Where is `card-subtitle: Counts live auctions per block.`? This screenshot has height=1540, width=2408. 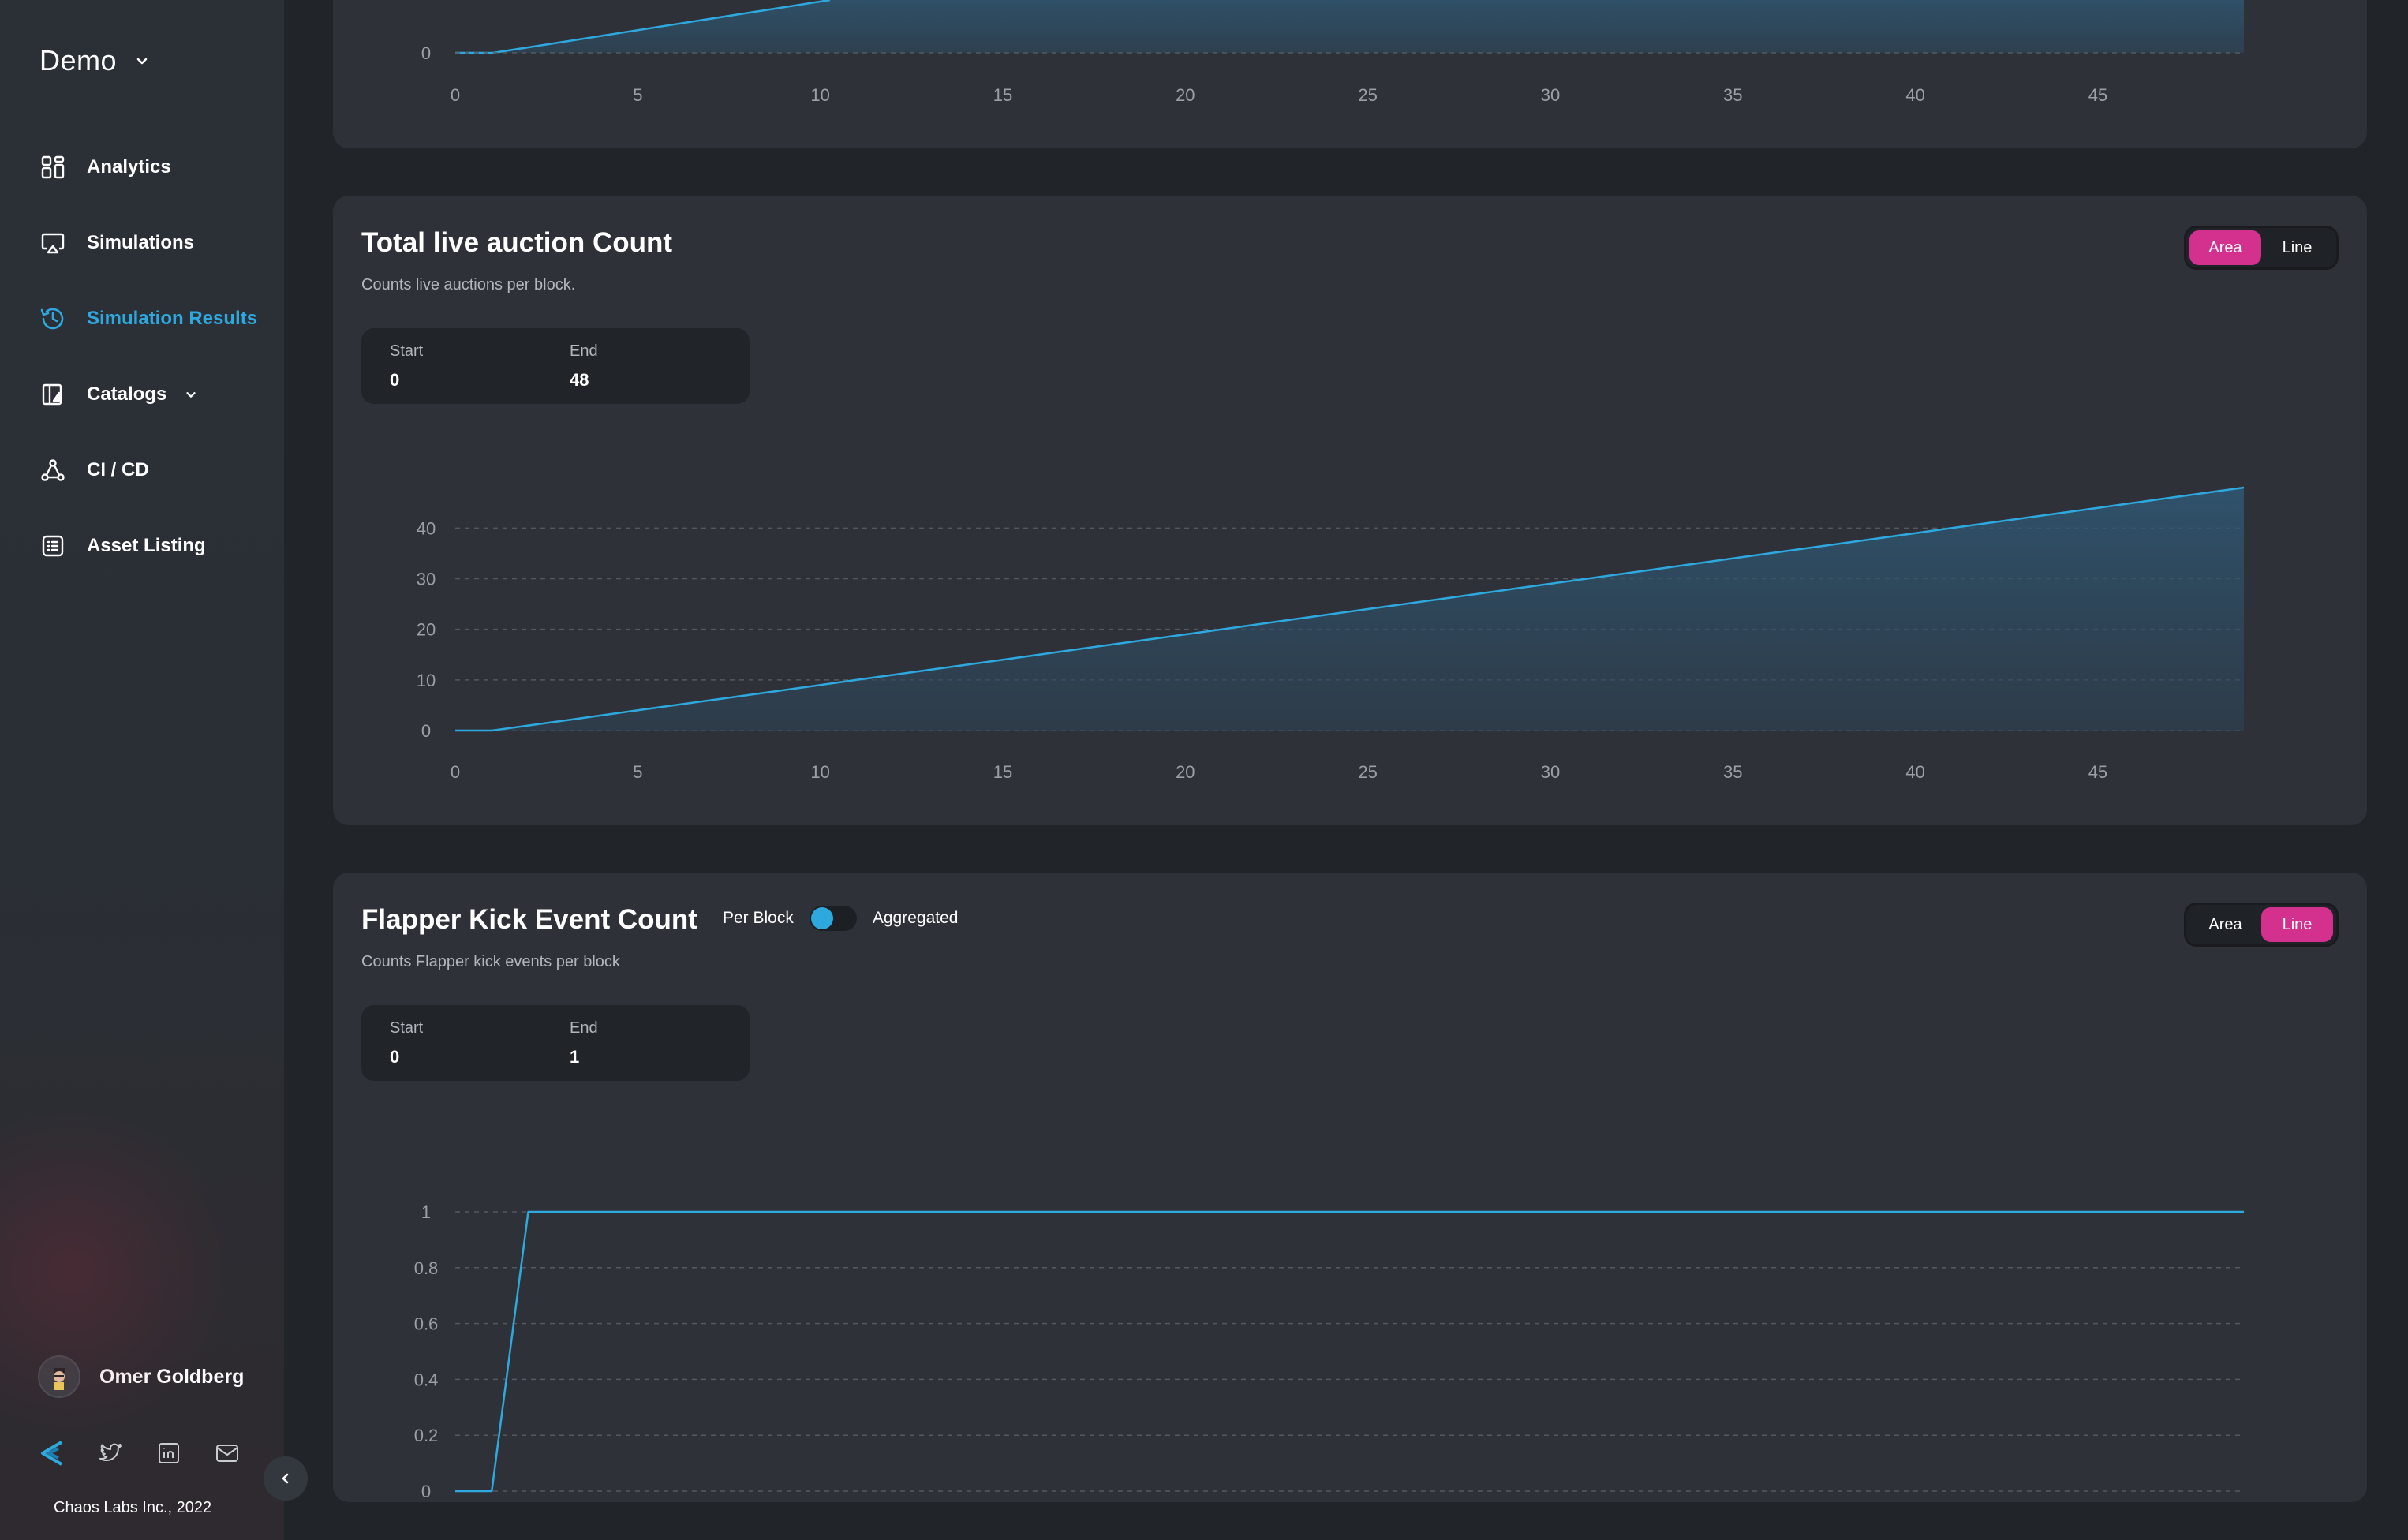 card-subtitle: Counts live auctions per block. is located at coordinates (468, 284).